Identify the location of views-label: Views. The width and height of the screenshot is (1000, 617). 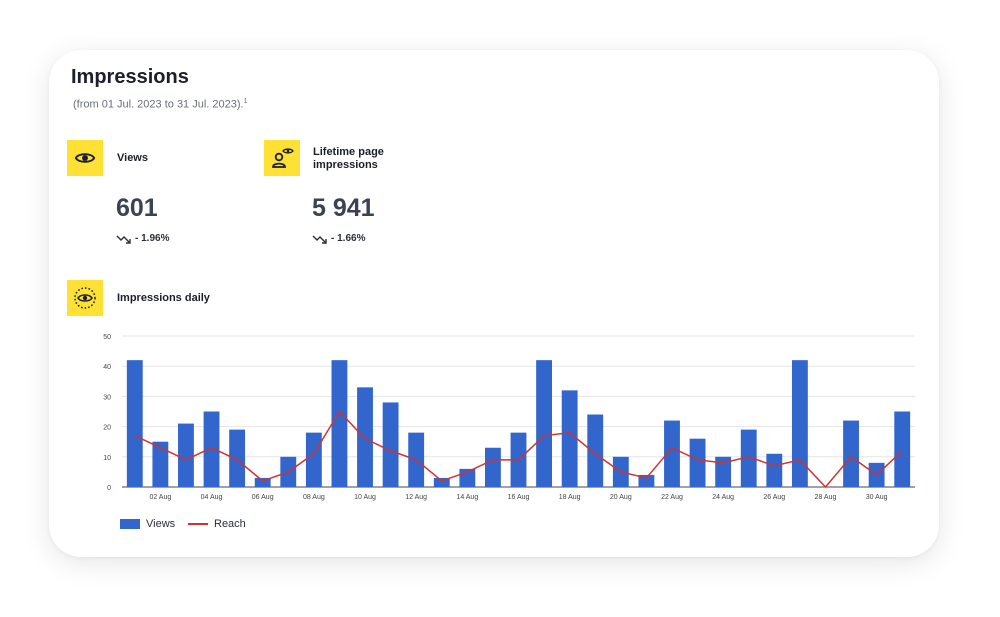
(132, 158).